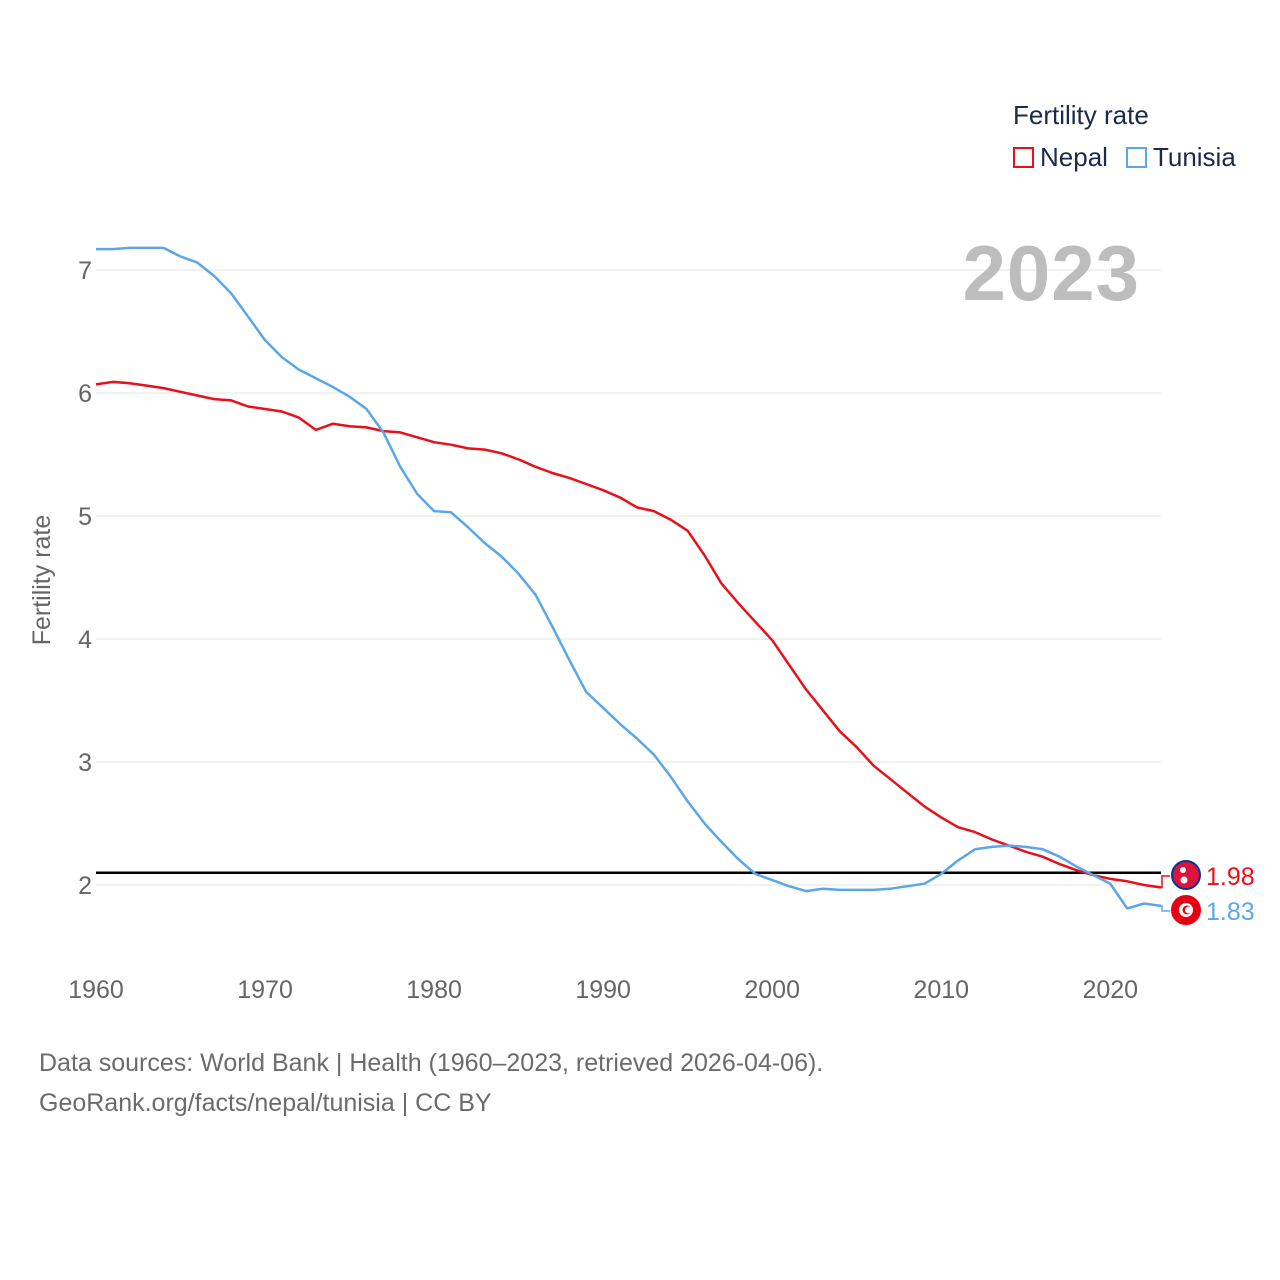 The height and width of the screenshot is (1280, 1280). What do you see at coordinates (265, 1103) in the screenshot?
I see `attribution-line: GeoRank.org/facts/nepal/tunisia | CC BY` at bounding box center [265, 1103].